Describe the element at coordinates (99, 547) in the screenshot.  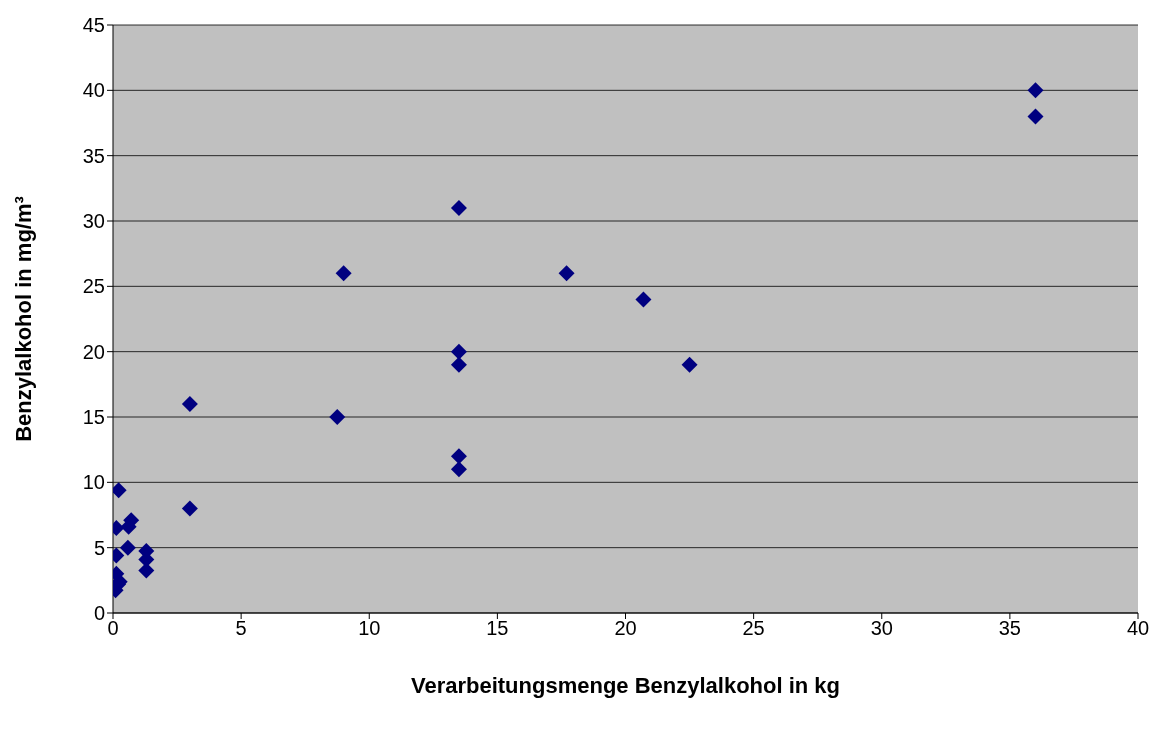
I see `y-tick-label: 5` at that location.